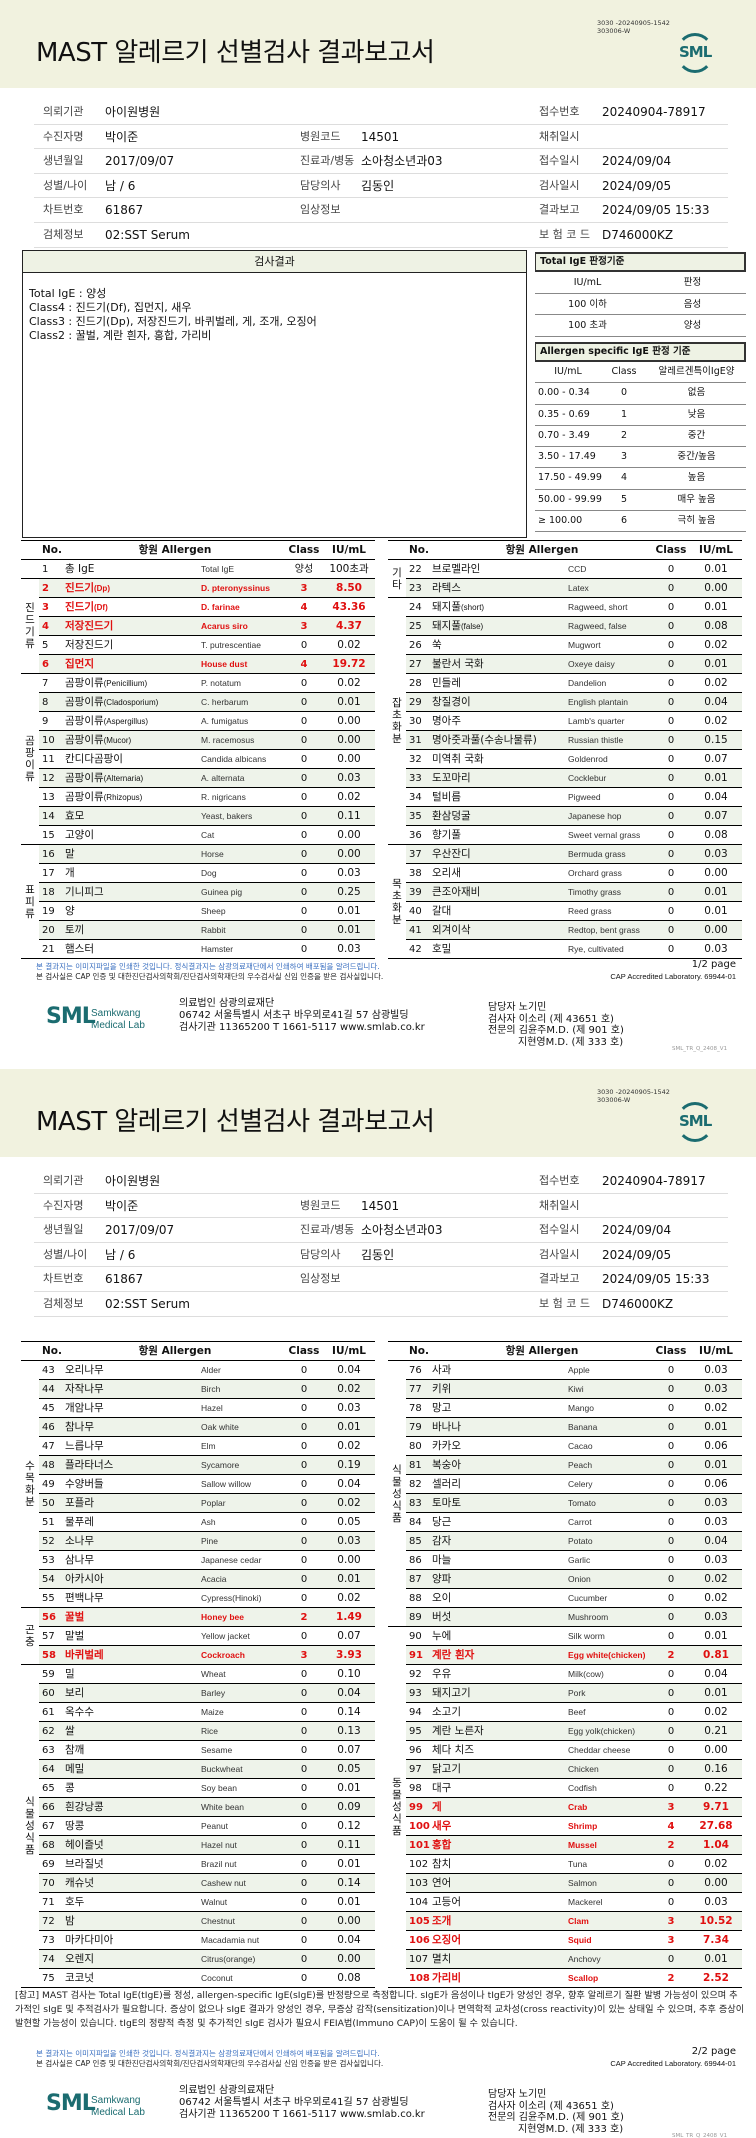  Describe the element at coordinates (397, 1807) in the screenshot. I see `group-name: 동물성식품` at that location.